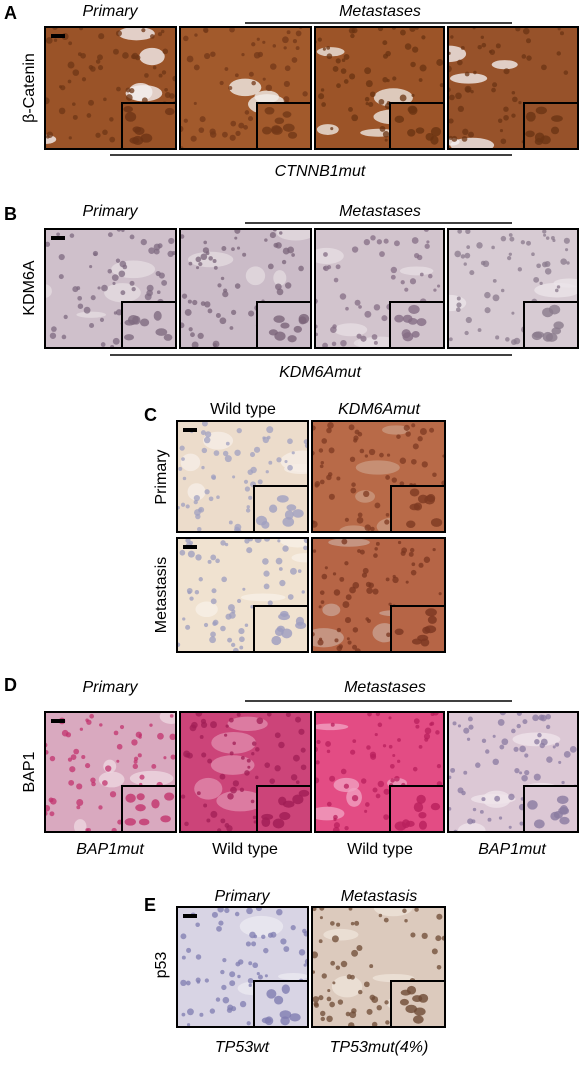 This screenshot has width=580, height=1072. Describe the element at coordinates (320, 171) in the screenshot. I see `mutation-label: CTNNB1mut` at that location.